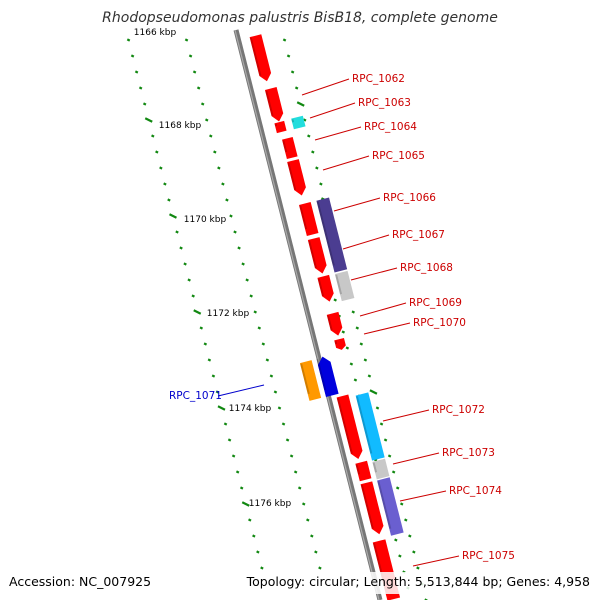 The image size is (600, 600). Describe the element at coordinates (321, 374) in the screenshot. I see `gene-rpc-1071-shade` at that location.